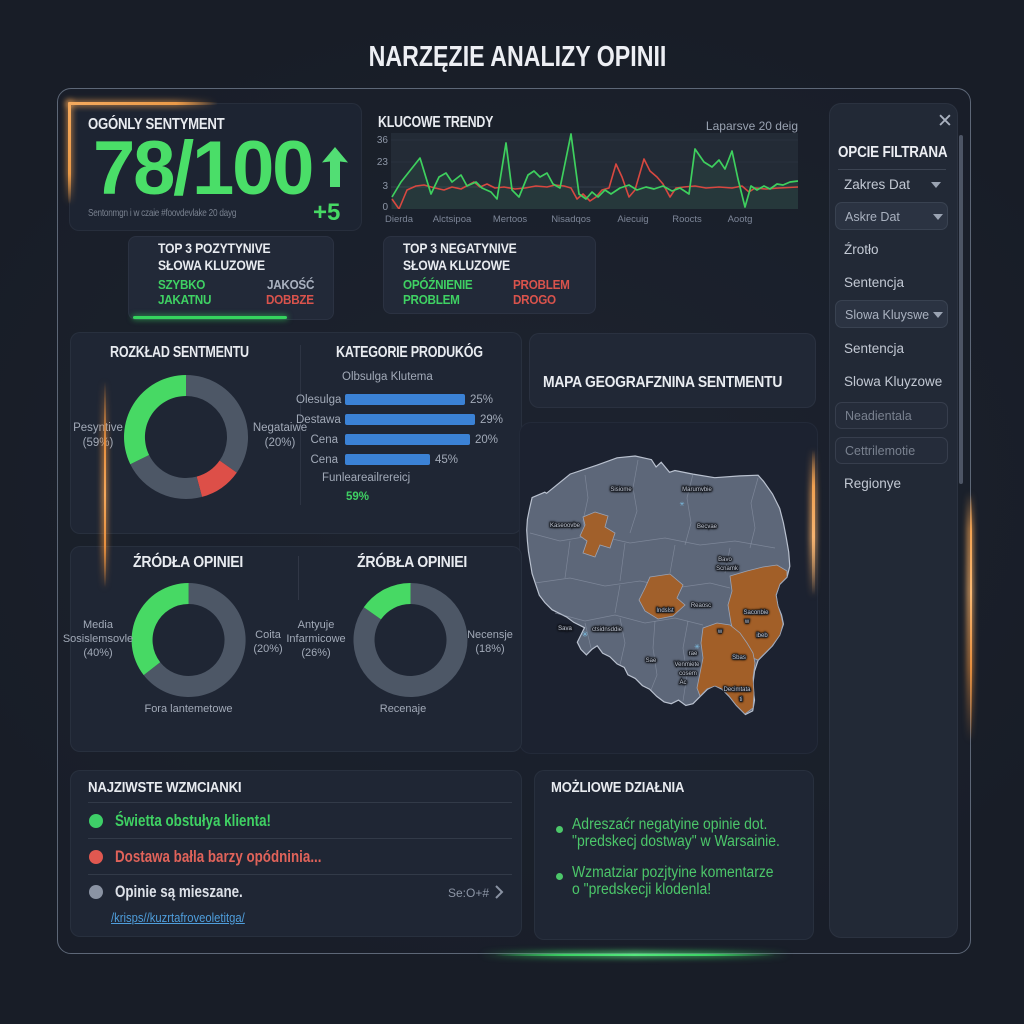  I want to click on svg-text: Sae, so click(651, 661).